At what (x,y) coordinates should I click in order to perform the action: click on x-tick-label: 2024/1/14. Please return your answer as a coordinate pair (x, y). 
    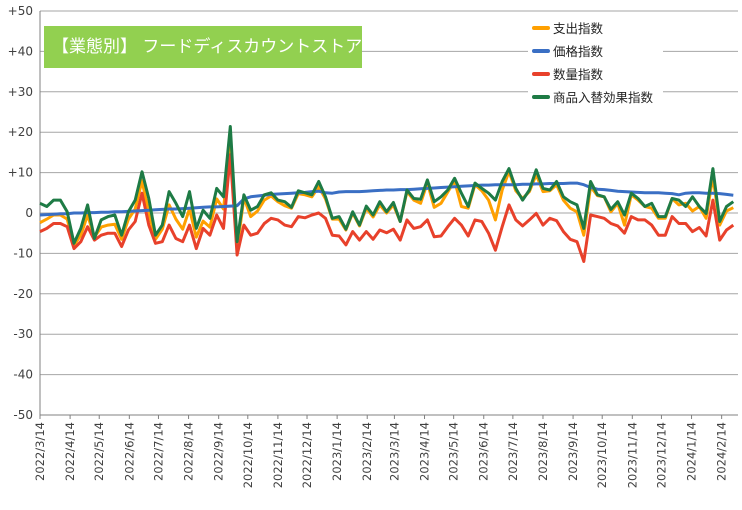
    Looking at the image, I should click on (692, 451).